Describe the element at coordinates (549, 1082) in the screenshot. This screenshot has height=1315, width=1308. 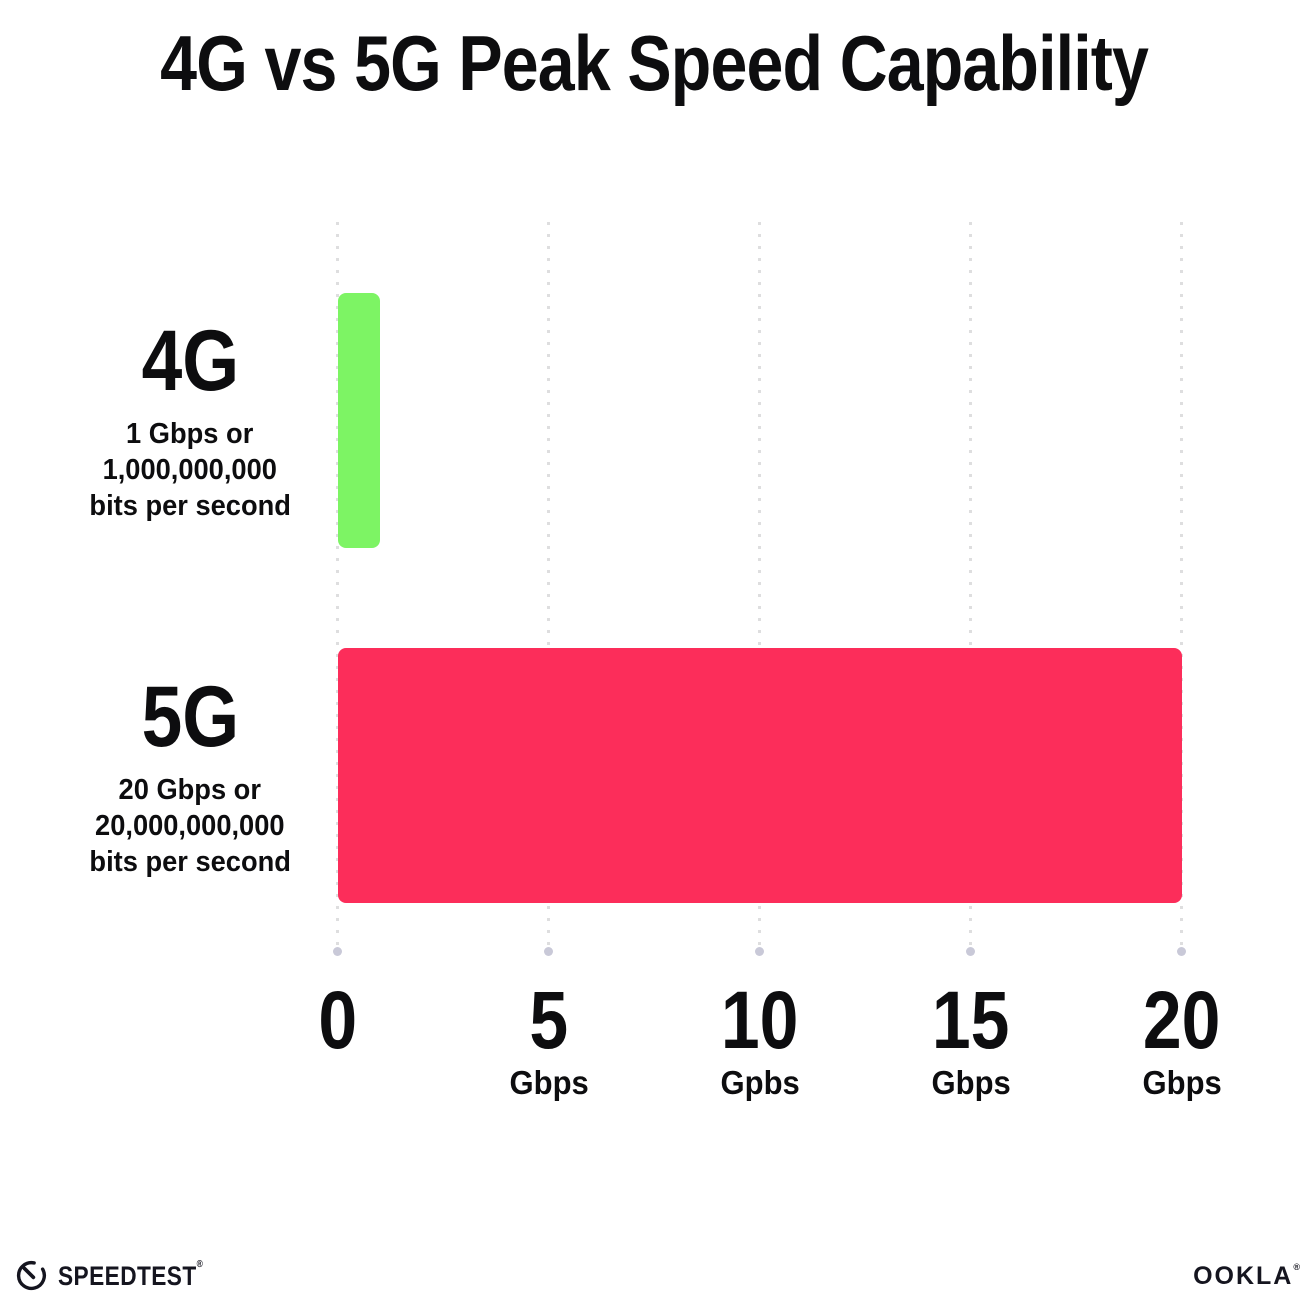
I see `x-tick-5-unit: Gbps` at that location.